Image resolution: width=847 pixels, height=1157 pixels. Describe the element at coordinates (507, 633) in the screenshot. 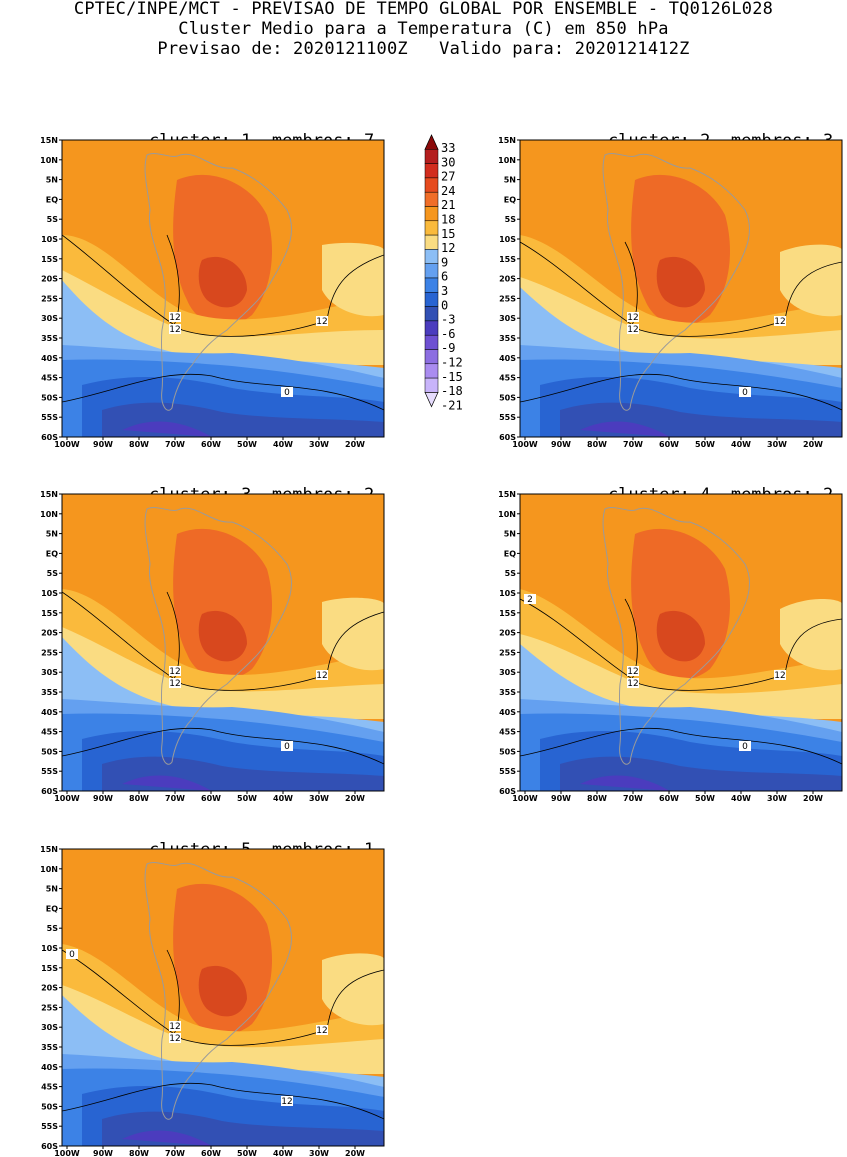

I see `lat-tick-label: 20S` at that location.